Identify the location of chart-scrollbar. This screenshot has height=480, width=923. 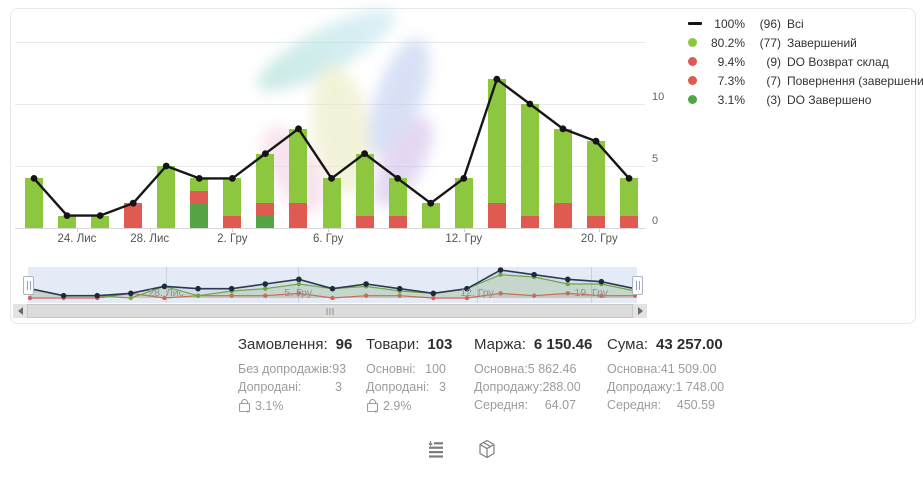
(330, 311).